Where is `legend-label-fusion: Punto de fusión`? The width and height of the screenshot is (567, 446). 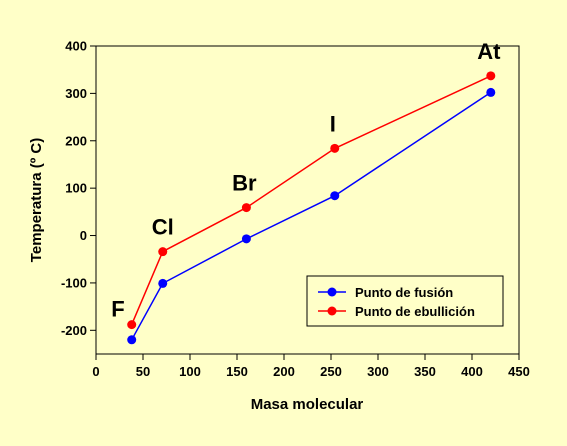
legend-label-fusion: Punto de fusión is located at coordinates (404, 292).